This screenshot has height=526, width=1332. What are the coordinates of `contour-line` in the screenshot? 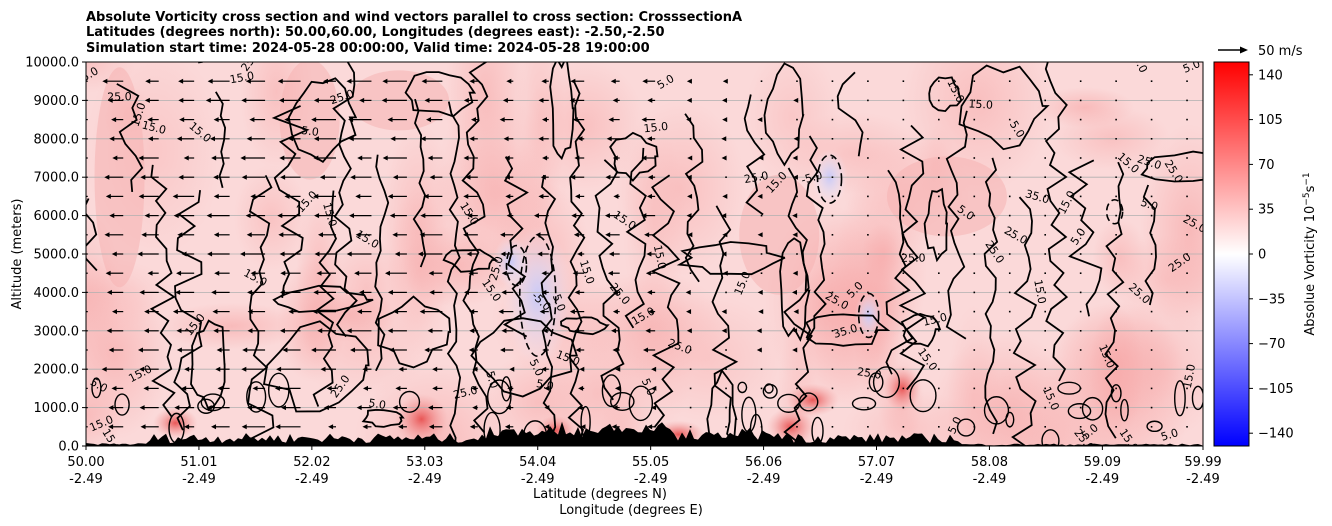 It's located at (1024, 321).